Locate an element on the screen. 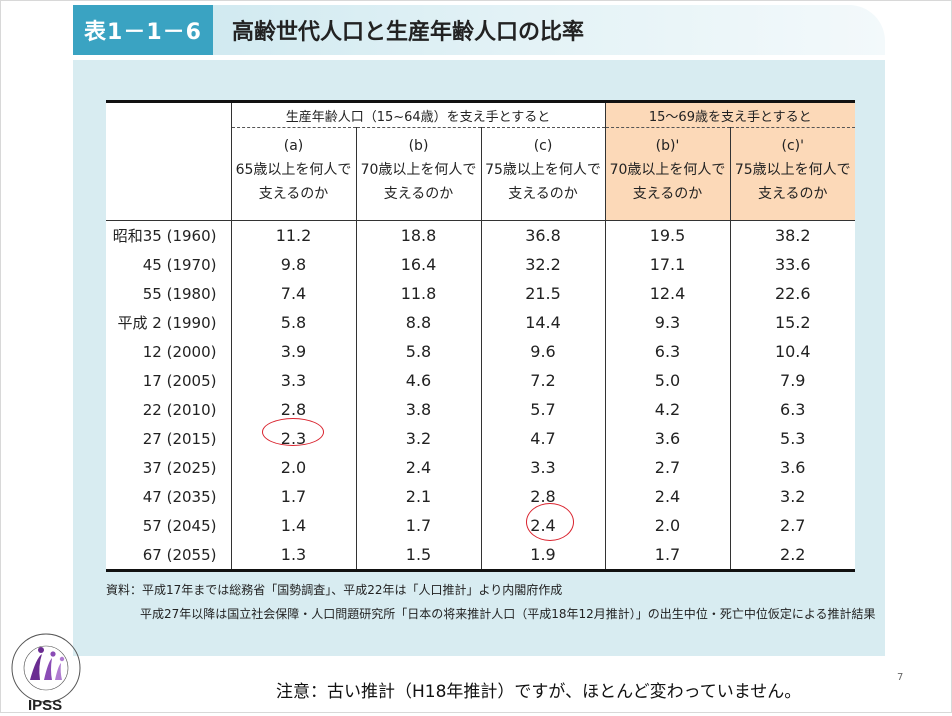 This screenshot has width=952, height=716. table-row: 27 (2015) 2.3 3.2 4.7 3.6 5.3 is located at coordinates (480, 438).